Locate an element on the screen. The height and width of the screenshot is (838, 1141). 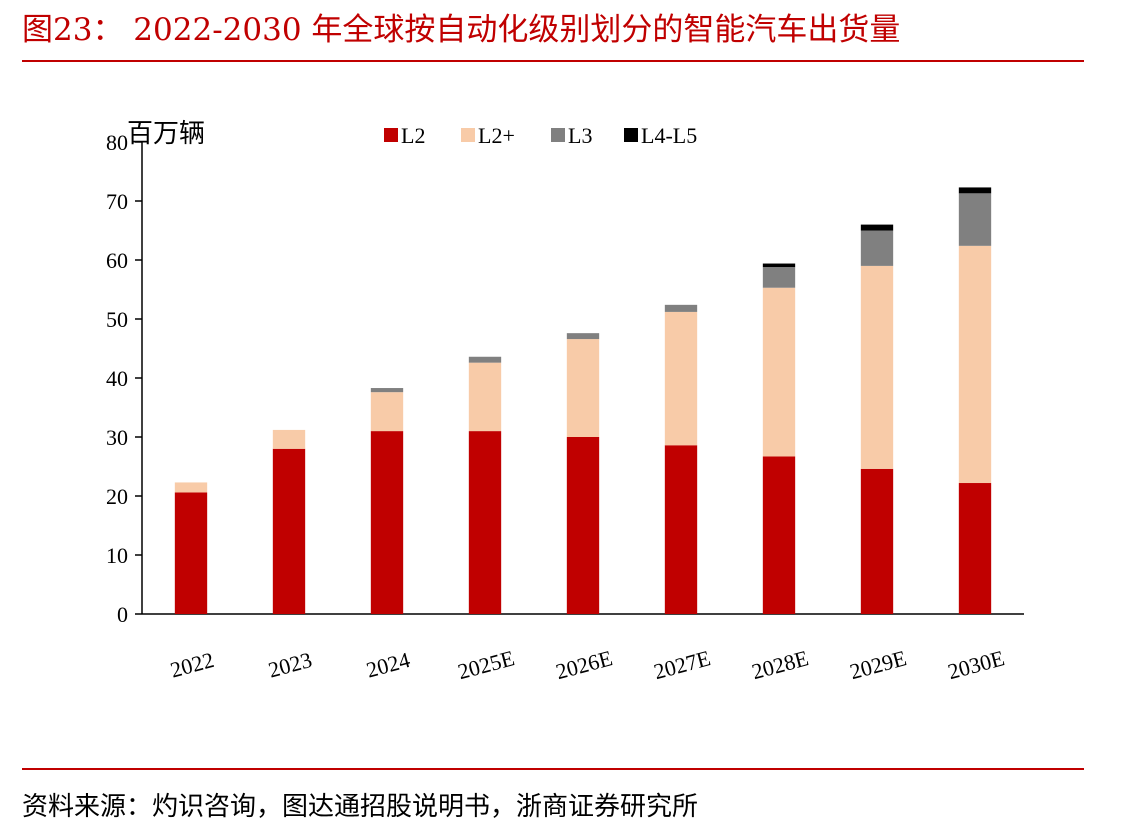
legend-label: L3 is located at coordinates (580, 135).